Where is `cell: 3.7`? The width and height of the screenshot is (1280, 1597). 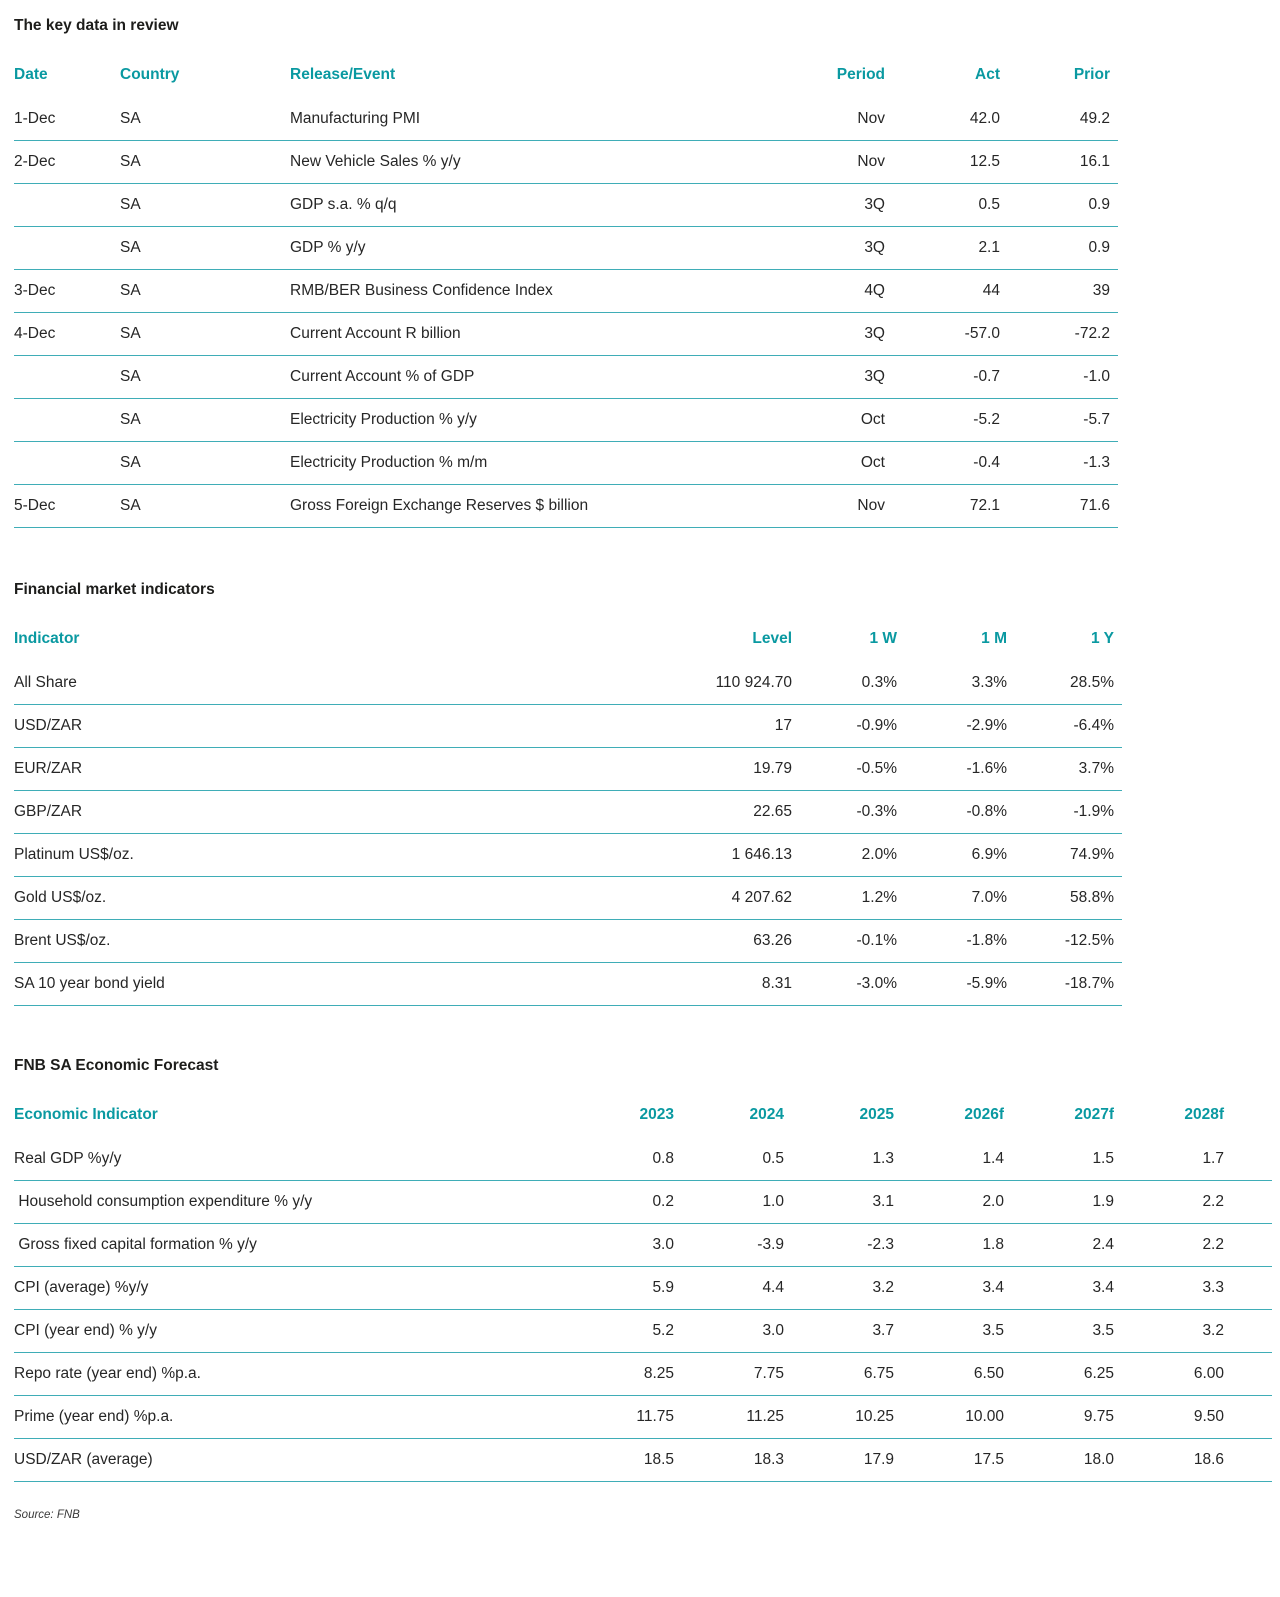
cell: 3.7 is located at coordinates (883, 1330).